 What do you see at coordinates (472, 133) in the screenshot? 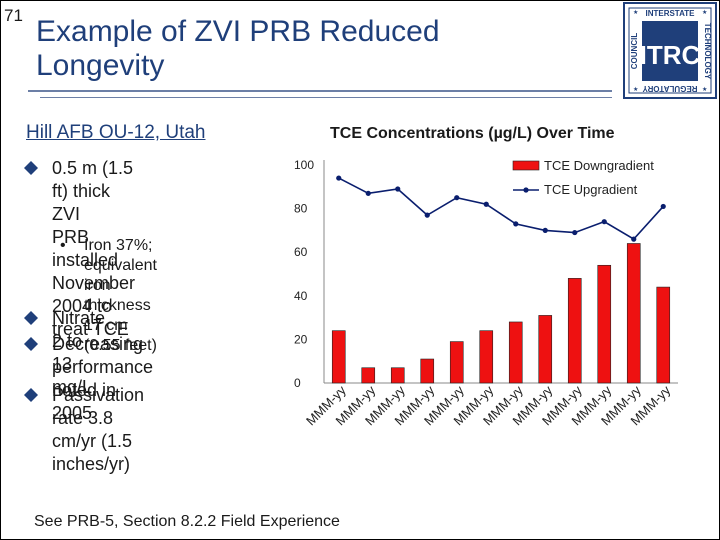
I see `chart-title: TCE Concentrations (µg/L) Over Time` at bounding box center [472, 133].